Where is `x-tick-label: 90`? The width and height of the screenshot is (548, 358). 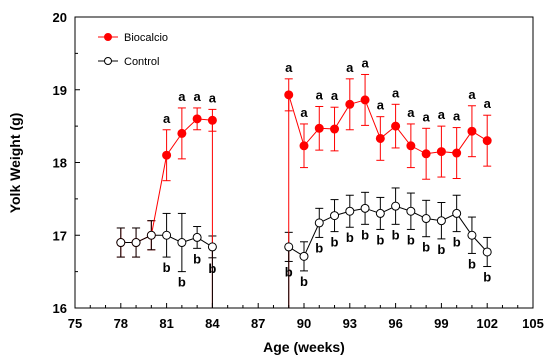
x-tick-label: 90 is located at coordinates (304, 323).